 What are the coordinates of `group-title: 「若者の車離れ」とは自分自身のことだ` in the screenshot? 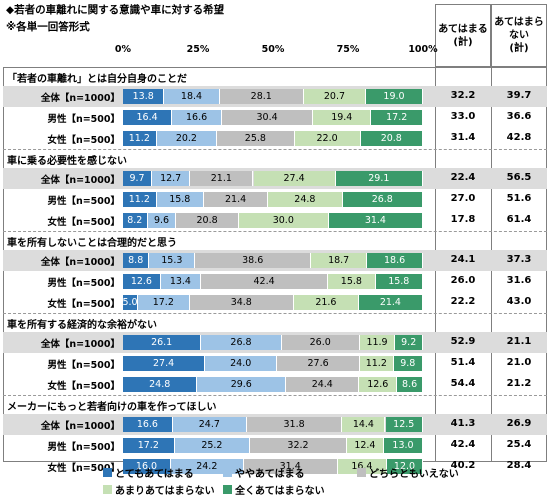 It's located at (97, 79).